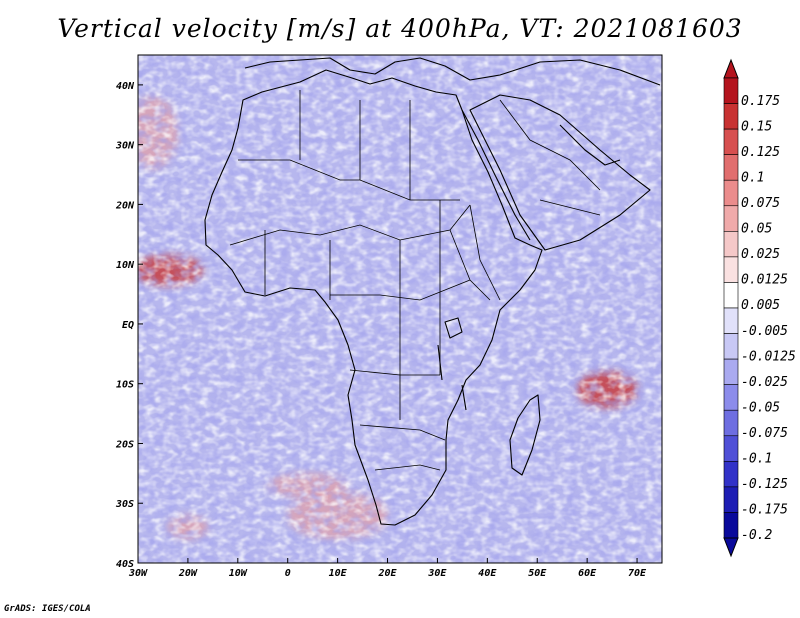 Image resolution: width=800 pixels, height=618 pixels. Describe the element at coordinates (756, 459) in the screenshot. I see `colorbar-label: -0.1` at that location.